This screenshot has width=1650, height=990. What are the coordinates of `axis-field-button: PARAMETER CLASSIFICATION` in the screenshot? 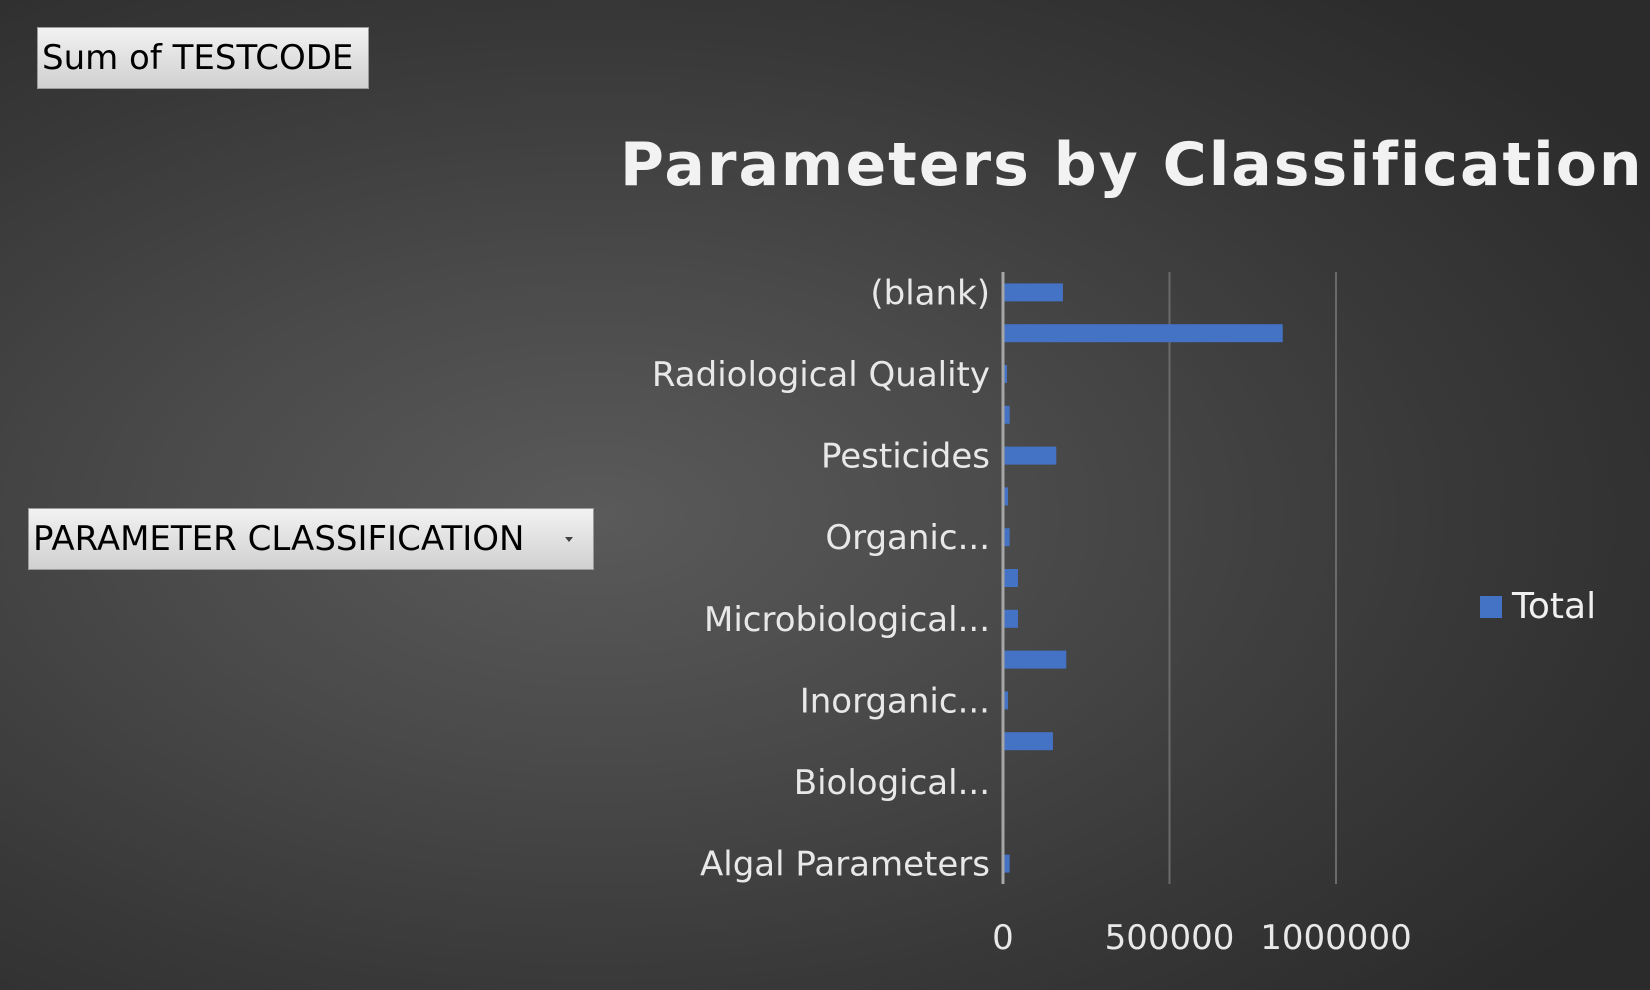 It's located at (311, 539).